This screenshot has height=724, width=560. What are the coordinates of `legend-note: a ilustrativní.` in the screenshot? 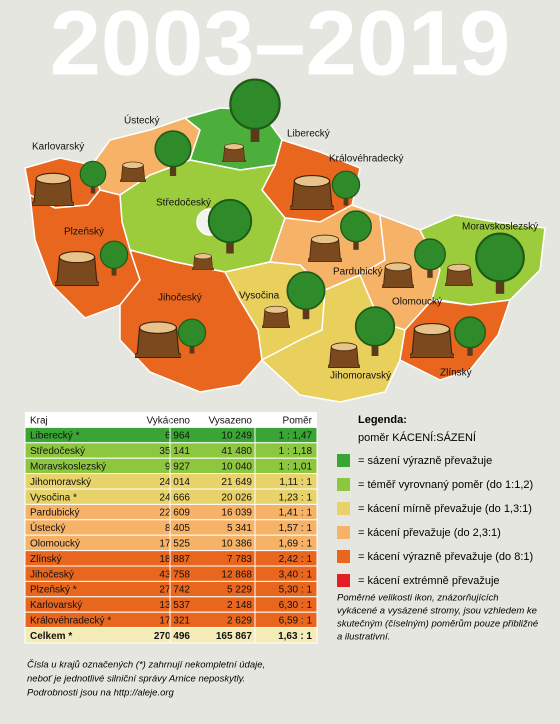 It's located at (363, 637).